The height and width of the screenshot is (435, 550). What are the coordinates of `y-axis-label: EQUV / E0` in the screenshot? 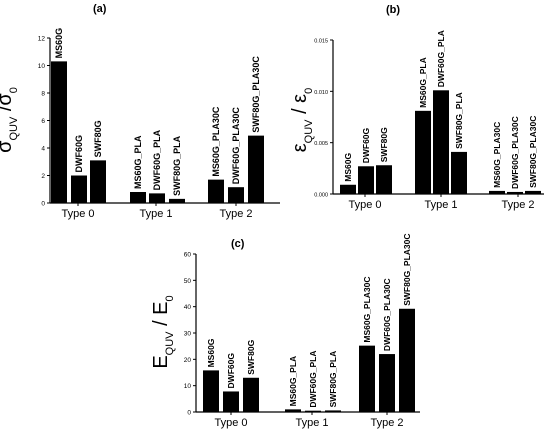 It's located at (163, 331).